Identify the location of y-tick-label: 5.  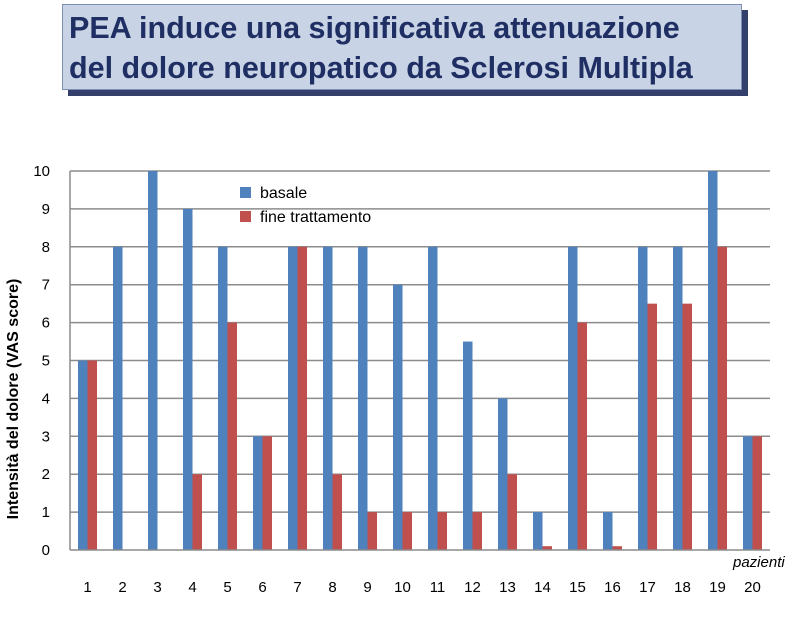
(46, 361).